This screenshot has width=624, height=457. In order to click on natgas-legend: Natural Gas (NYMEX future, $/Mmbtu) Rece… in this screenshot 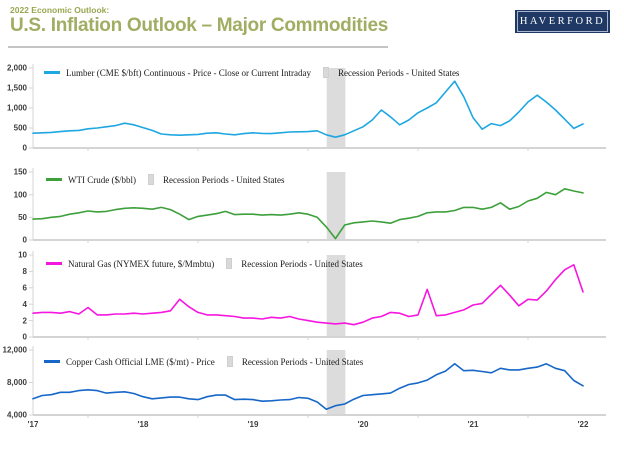, I will do `click(204, 263)`.